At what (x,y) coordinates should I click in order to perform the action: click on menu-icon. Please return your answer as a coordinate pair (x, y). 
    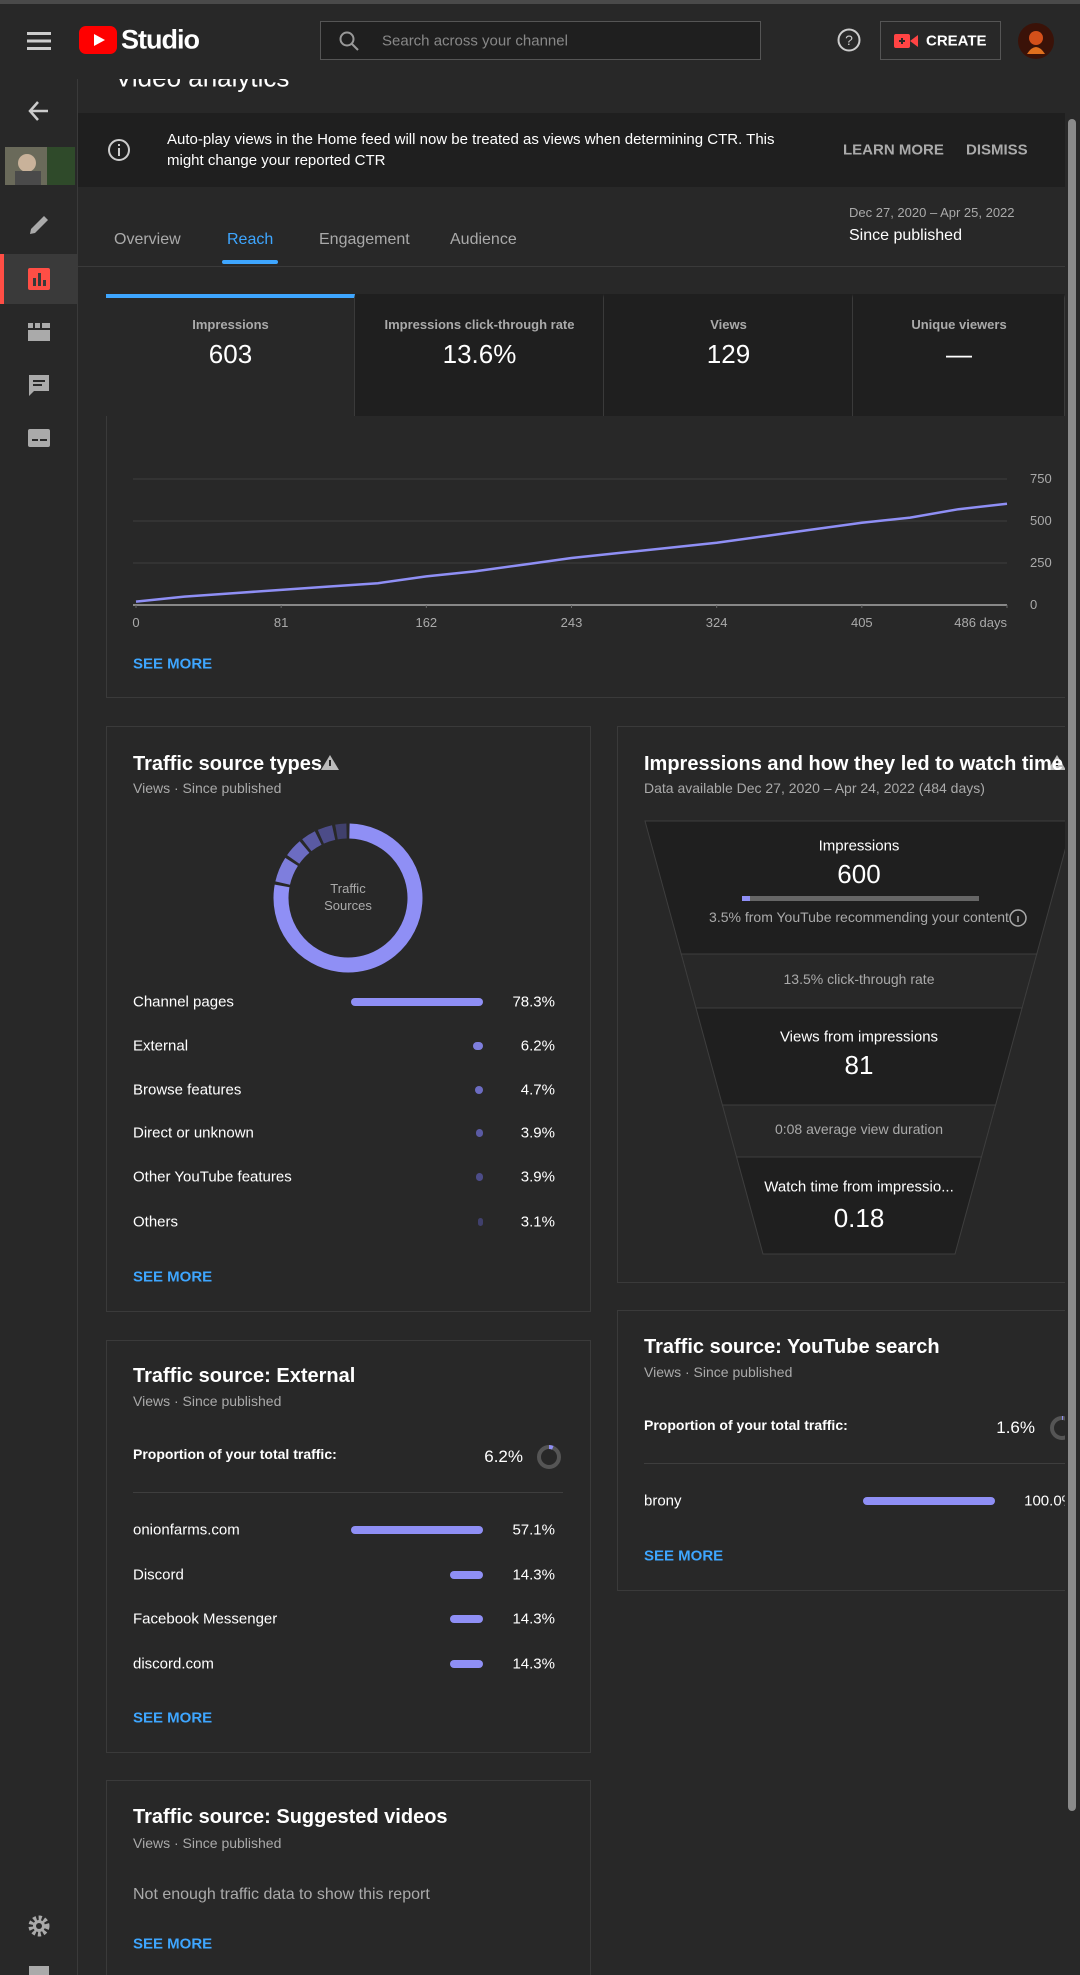
    Looking at the image, I should click on (40, 41).